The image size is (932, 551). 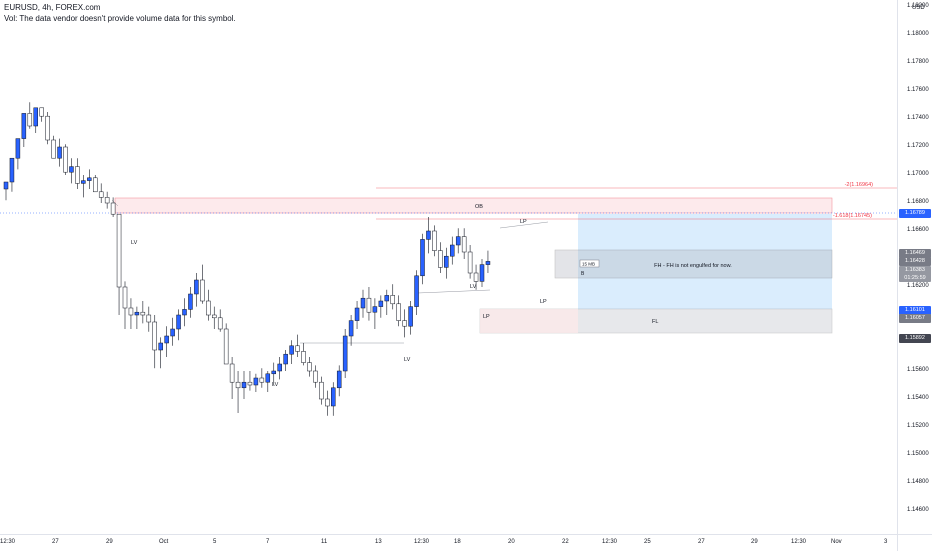 What do you see at coordinates (836, 542) in the screenshot?
I see `time-tick: Nov` at bounding box center [836, 542].